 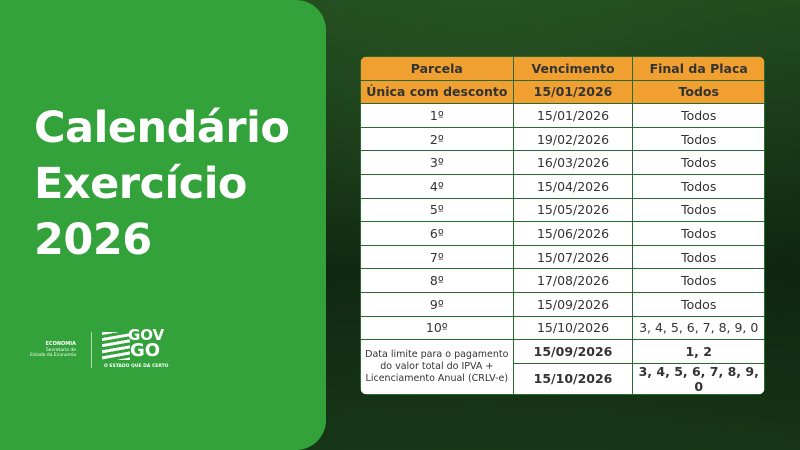 I want to click on cell-parcela: 7º, so click(x=437, y=257).